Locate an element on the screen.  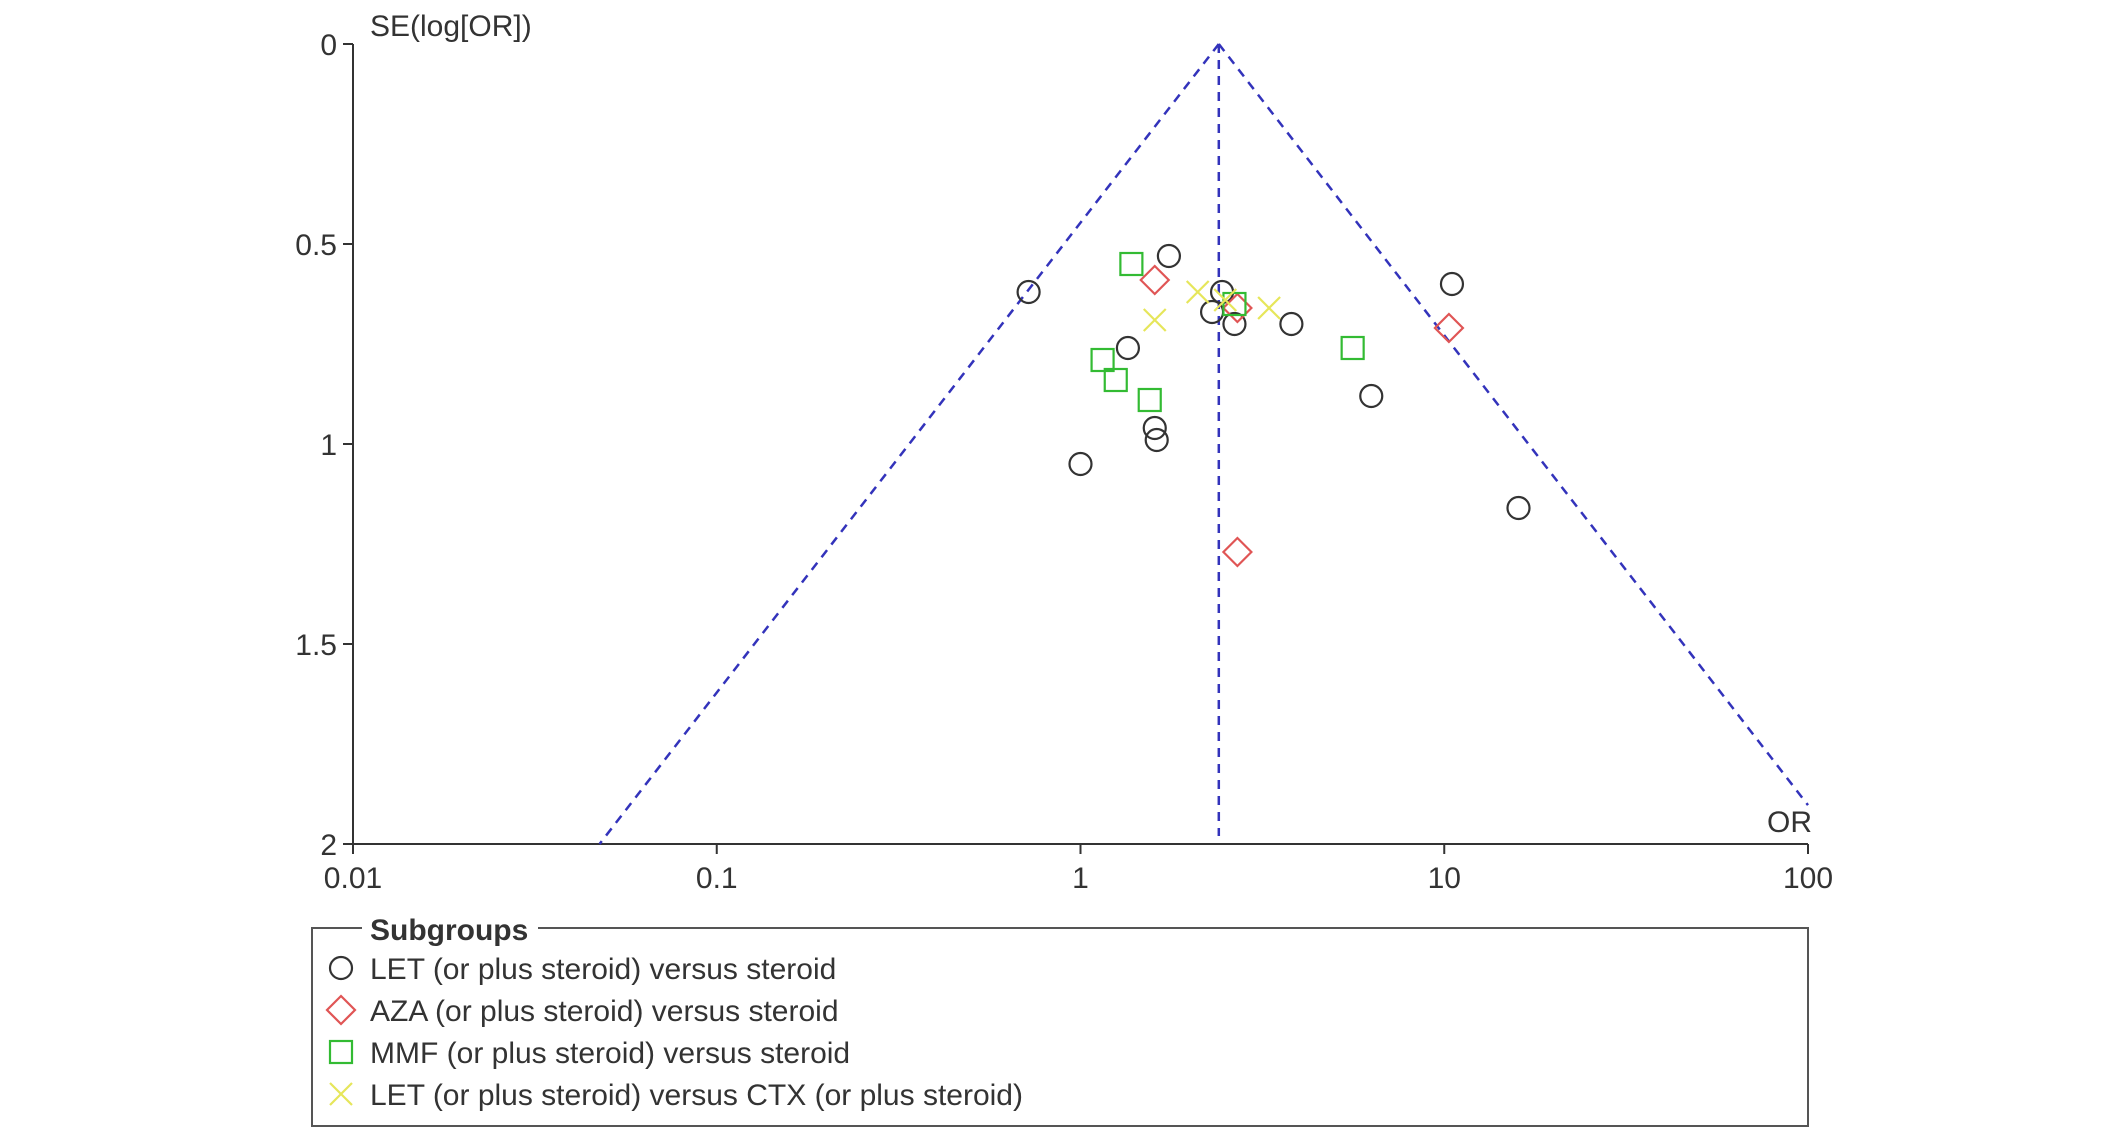
legend-title-background is located at coordinates (450, 928).